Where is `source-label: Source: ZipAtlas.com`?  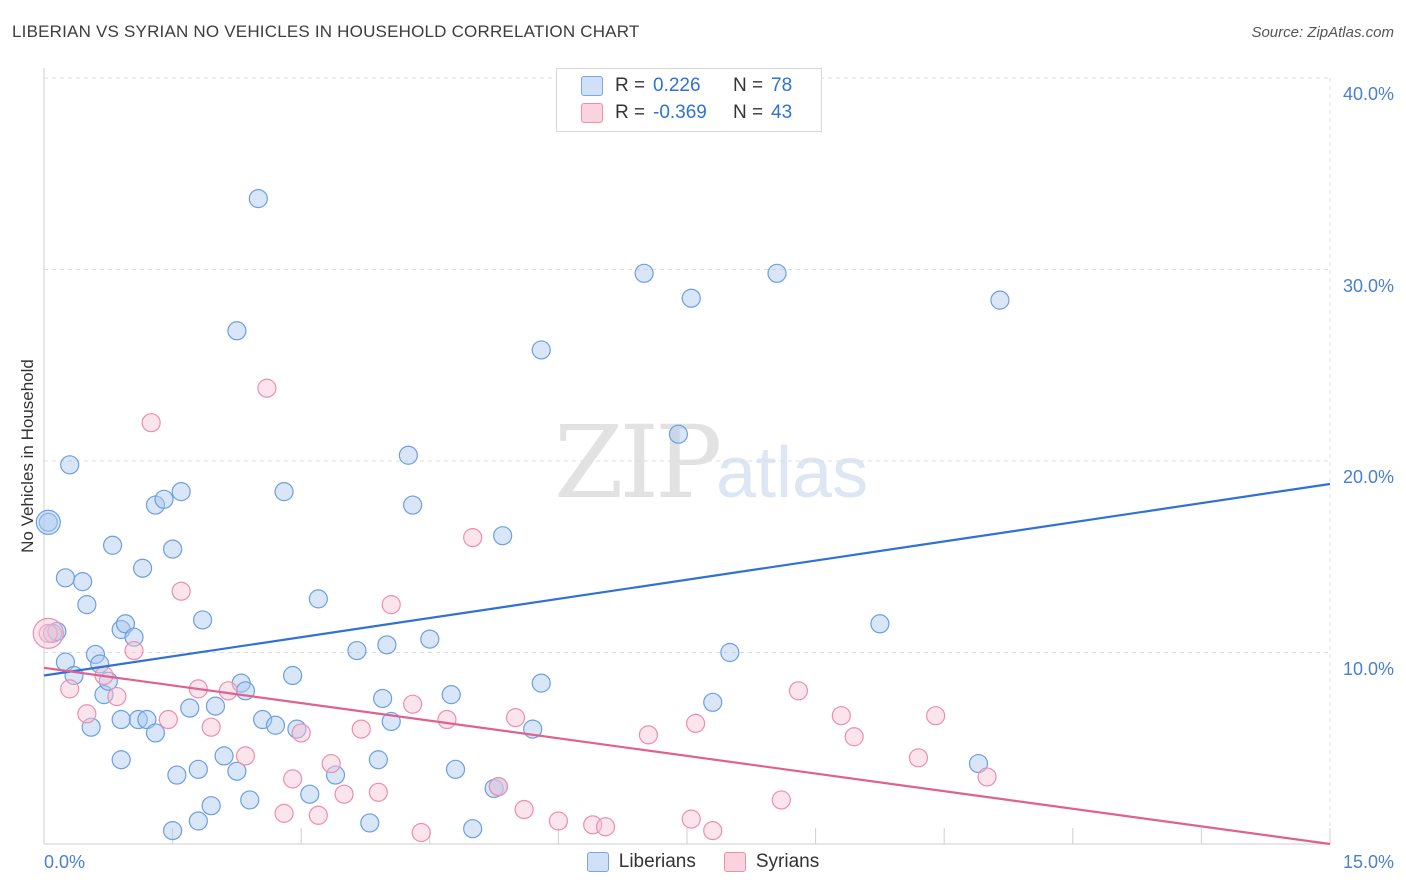 source-label: Source: ZipAtlas.com is located at coordinates (1322, 32).